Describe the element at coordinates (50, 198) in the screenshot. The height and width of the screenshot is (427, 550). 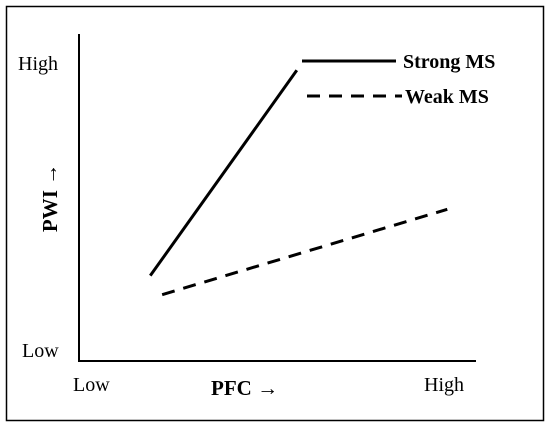
I see `y-axis-label: PWI →` at that location.